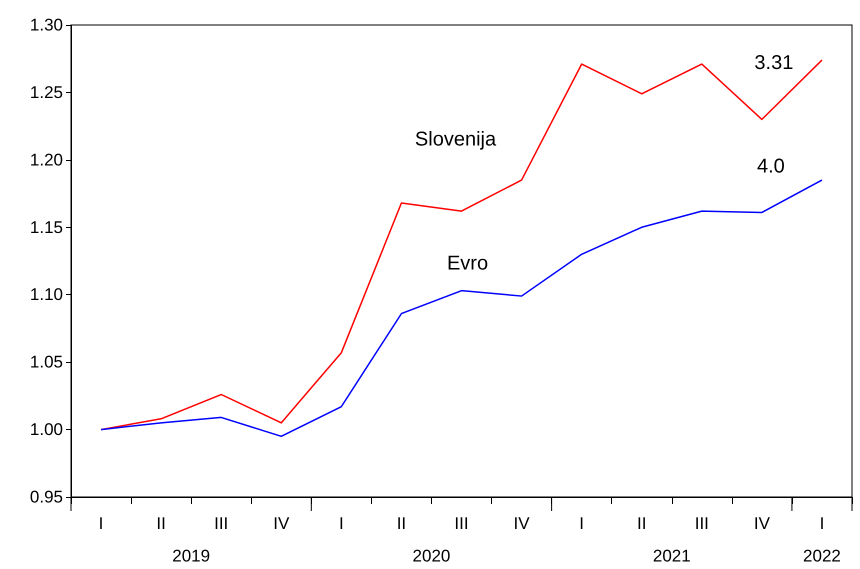  Describe the element at coordinates (46, 497) in the screenshot. I see `y-tick-label: 0.95` at that location.